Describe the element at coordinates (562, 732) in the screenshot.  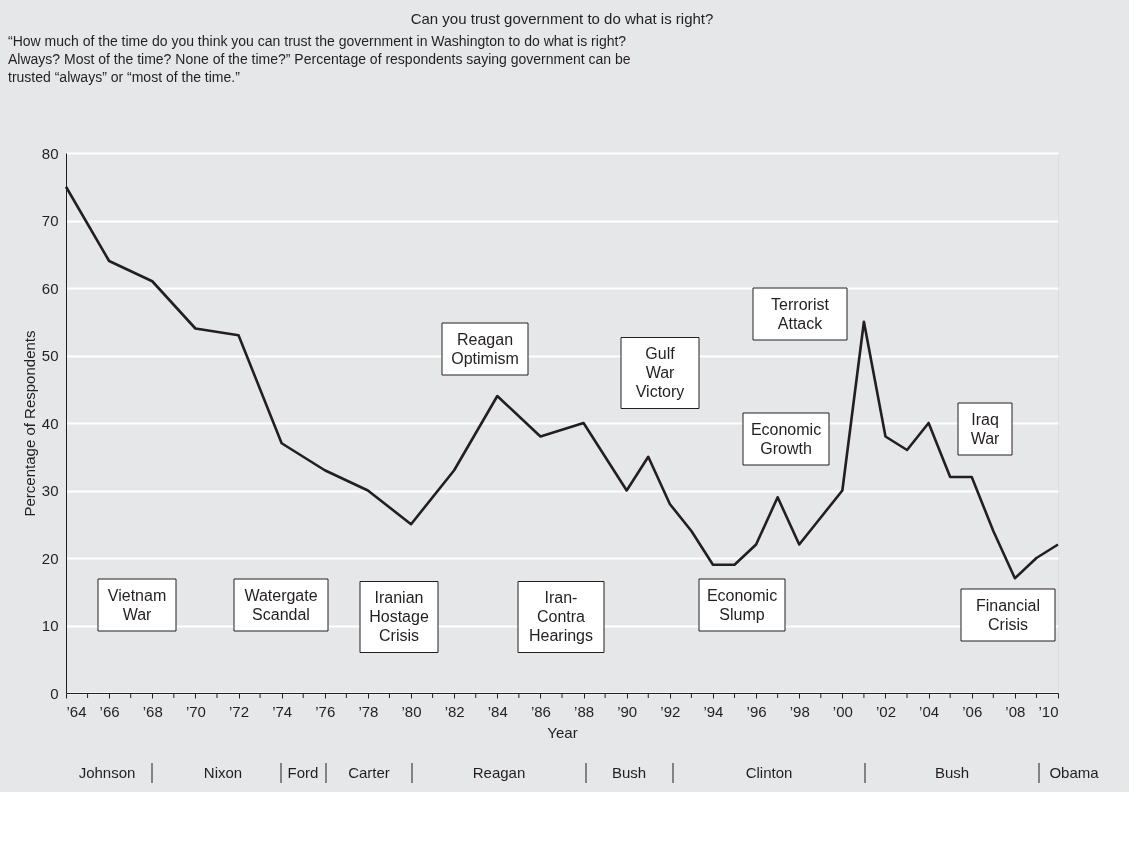
I see `x-axis-title: Year` at that location.